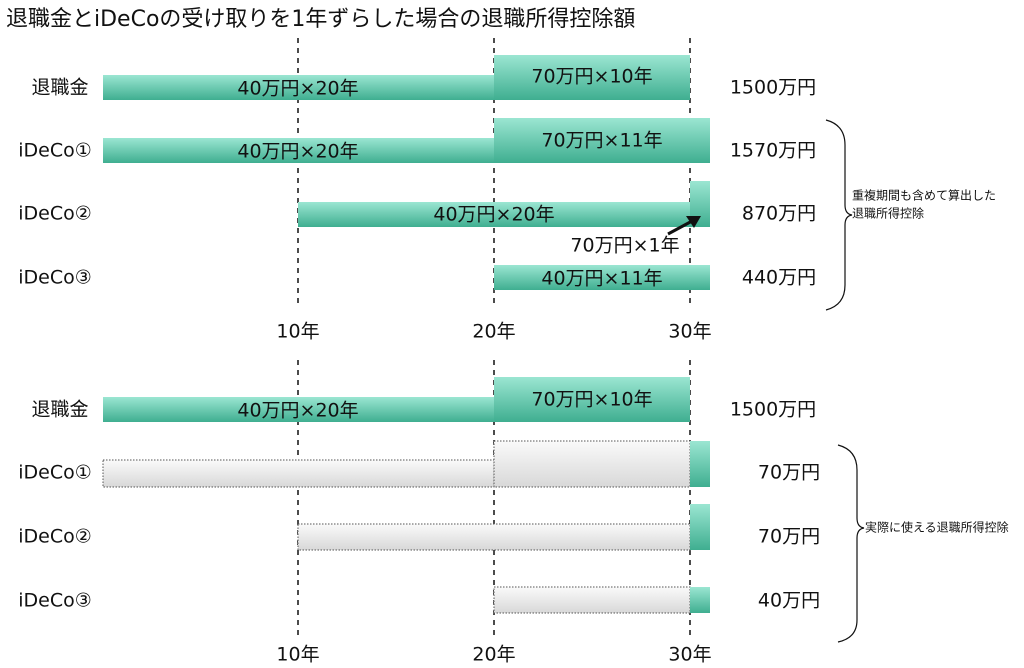 The image size is (1024, 668). Describe the element at coordinates (937, 527) in the screenshot. I see `note: 実際に使える退職所得控除` at that location.